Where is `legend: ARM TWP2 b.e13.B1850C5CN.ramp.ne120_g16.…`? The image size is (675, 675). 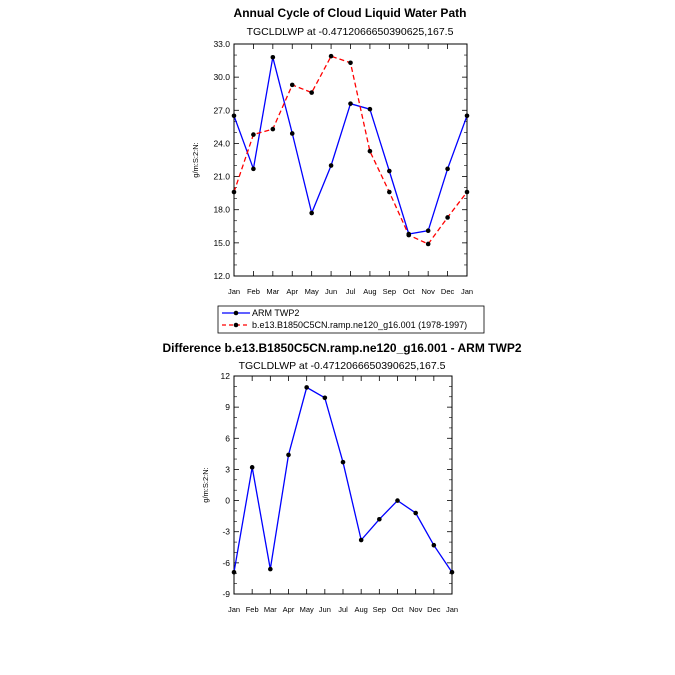
legend: ARM TWP2 b.e13.B1850C5CN.ramp.ne120_g16.… is located at coordinates (351, 319).